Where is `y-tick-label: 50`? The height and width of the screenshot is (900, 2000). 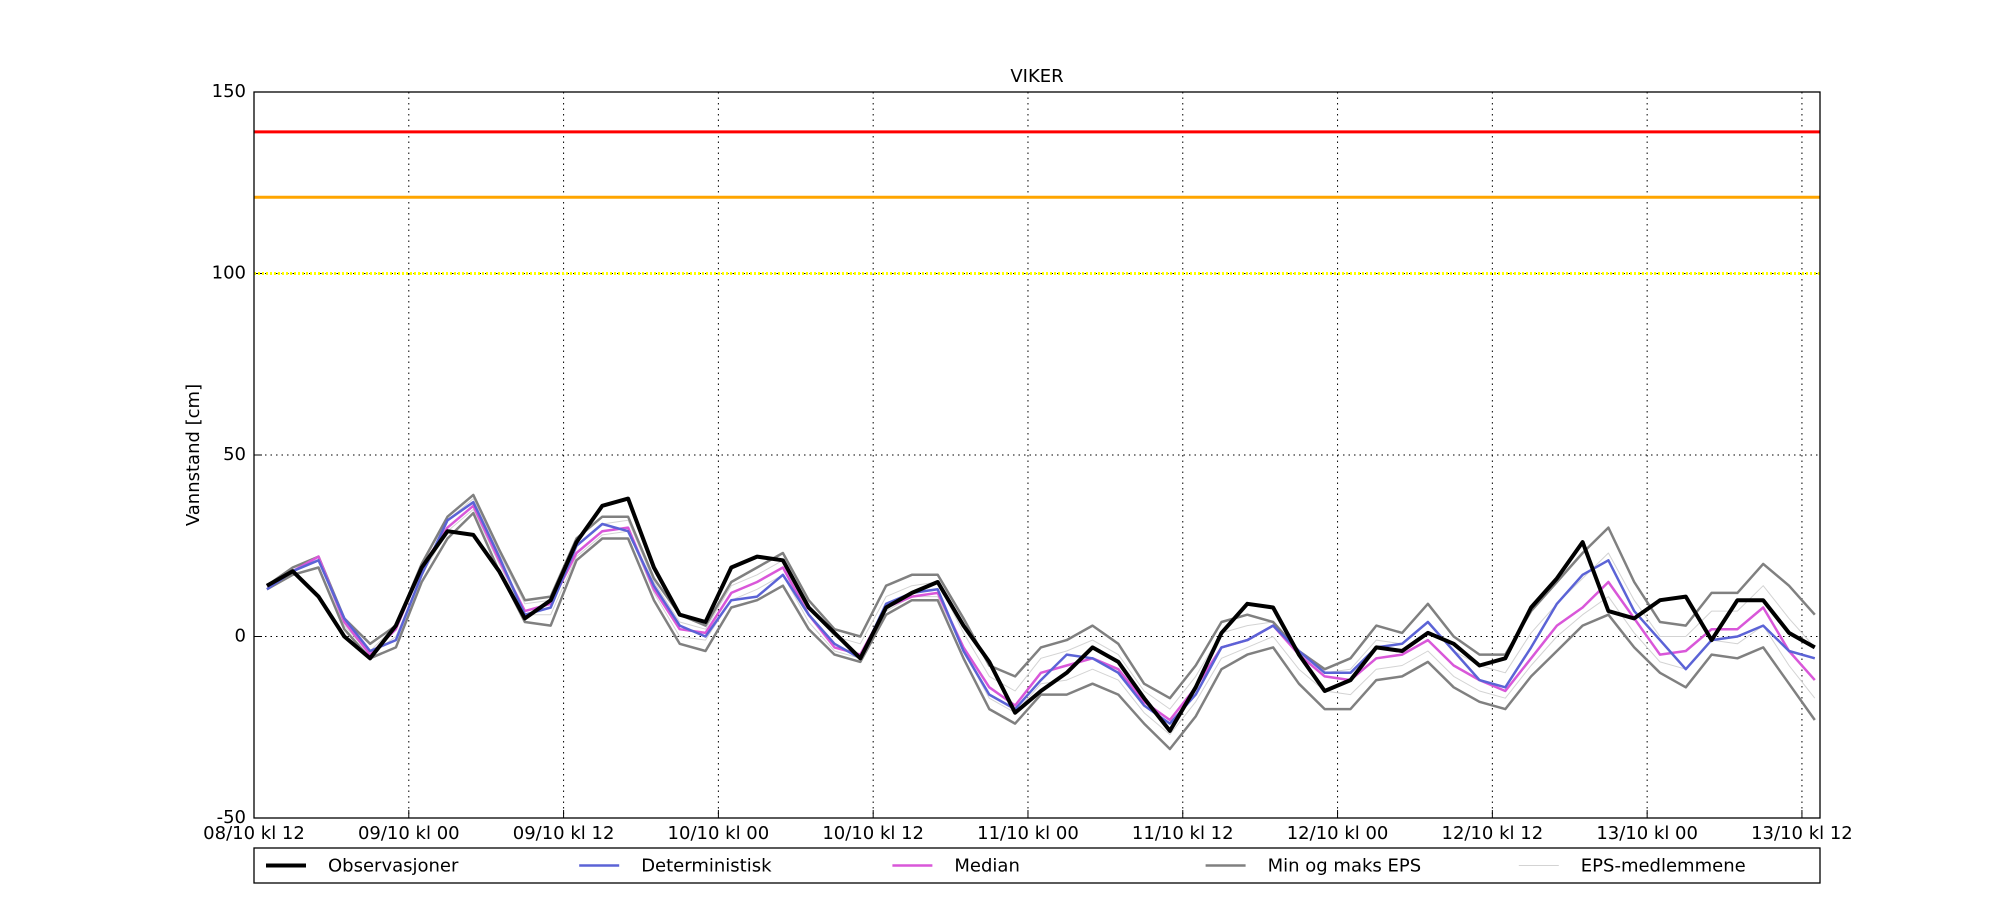
y-tick-label: 50 is located at coordinates (234, 454).